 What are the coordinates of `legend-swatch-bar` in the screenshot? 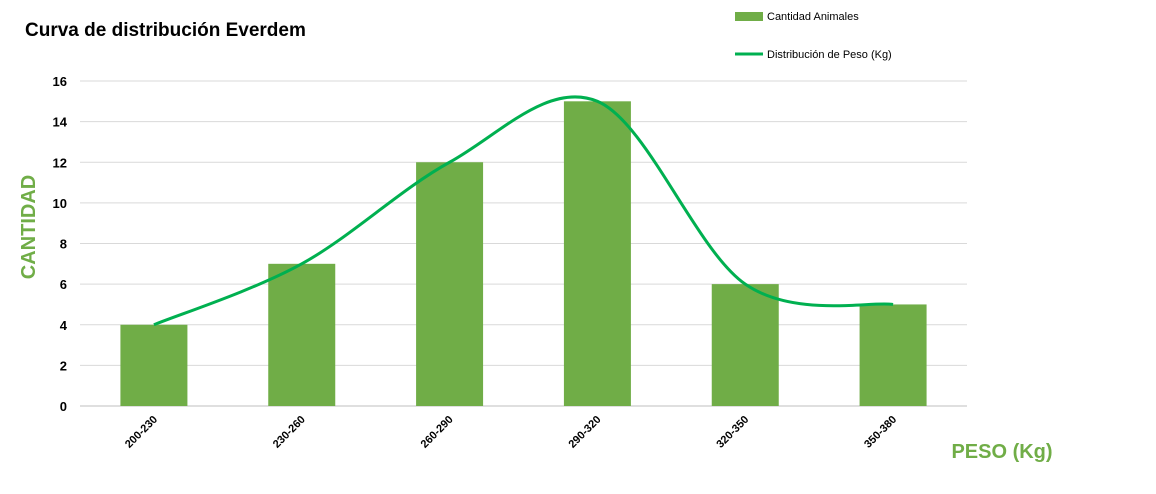 It's located at (749, 16).